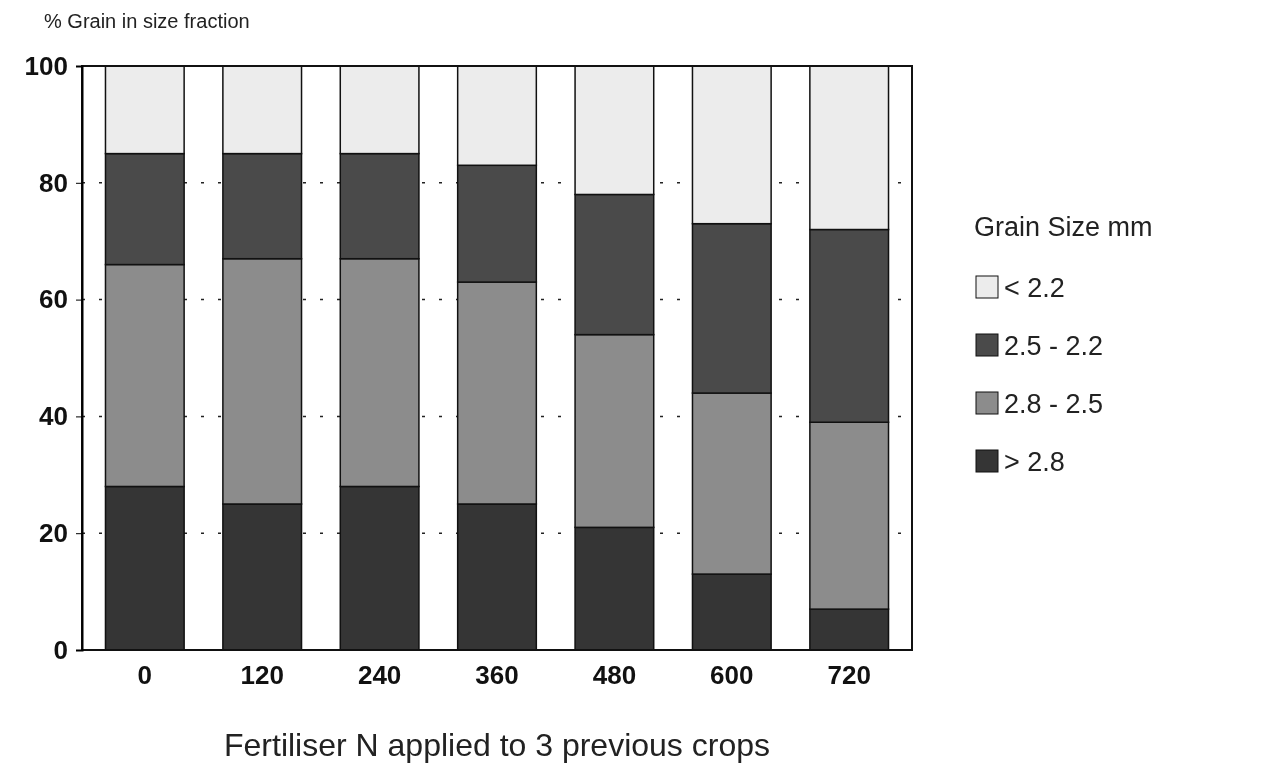 The width and height of the screenshot is (1269, 782). Describe the element at coordinates (145, 675) in the screenshot. I see `x-tick-label: 0` at that location.